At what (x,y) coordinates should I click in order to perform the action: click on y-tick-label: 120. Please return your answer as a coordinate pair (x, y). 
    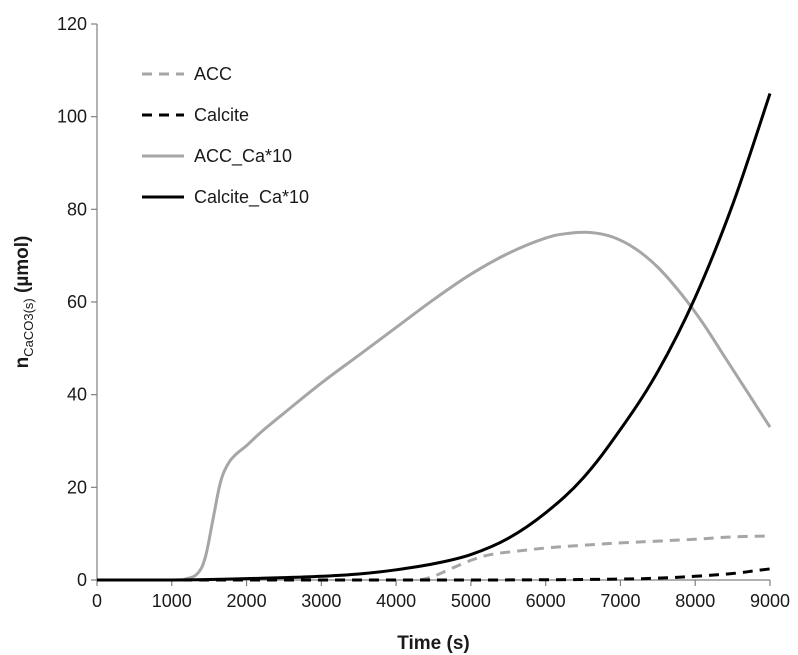
    Looking at the image, I should click on (72, 24).